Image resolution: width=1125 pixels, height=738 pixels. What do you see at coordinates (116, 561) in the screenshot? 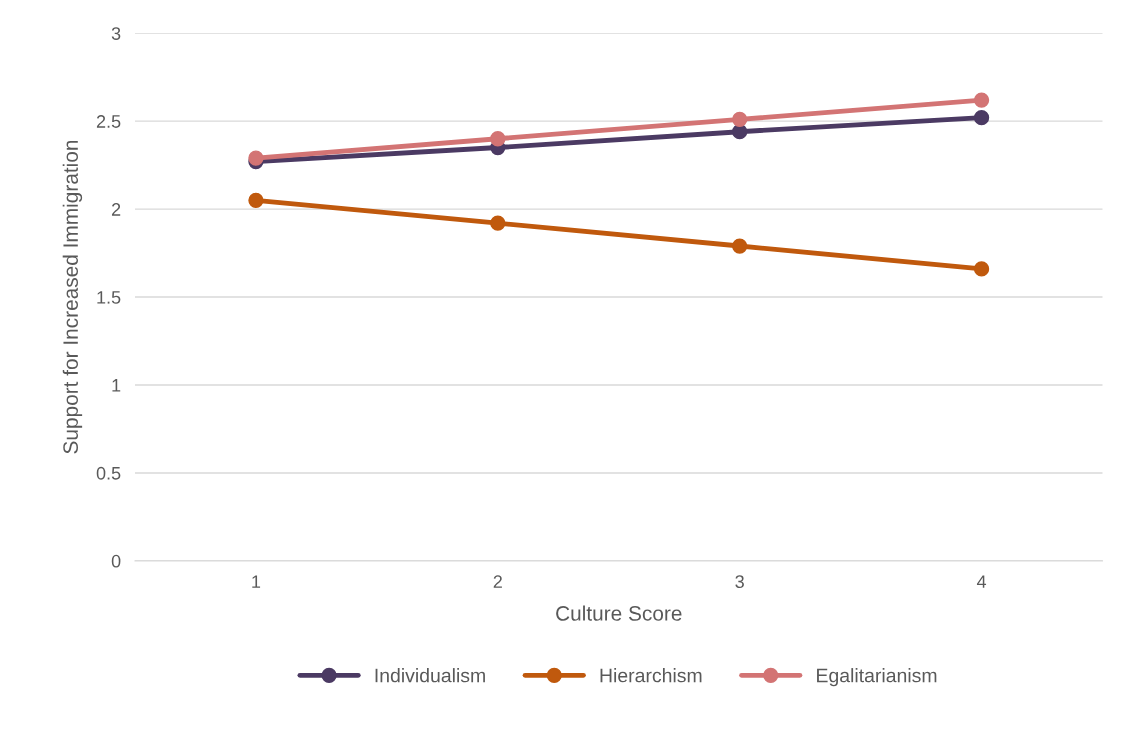
I see `y-tick-label: 0` at bounding box center [116, 561].